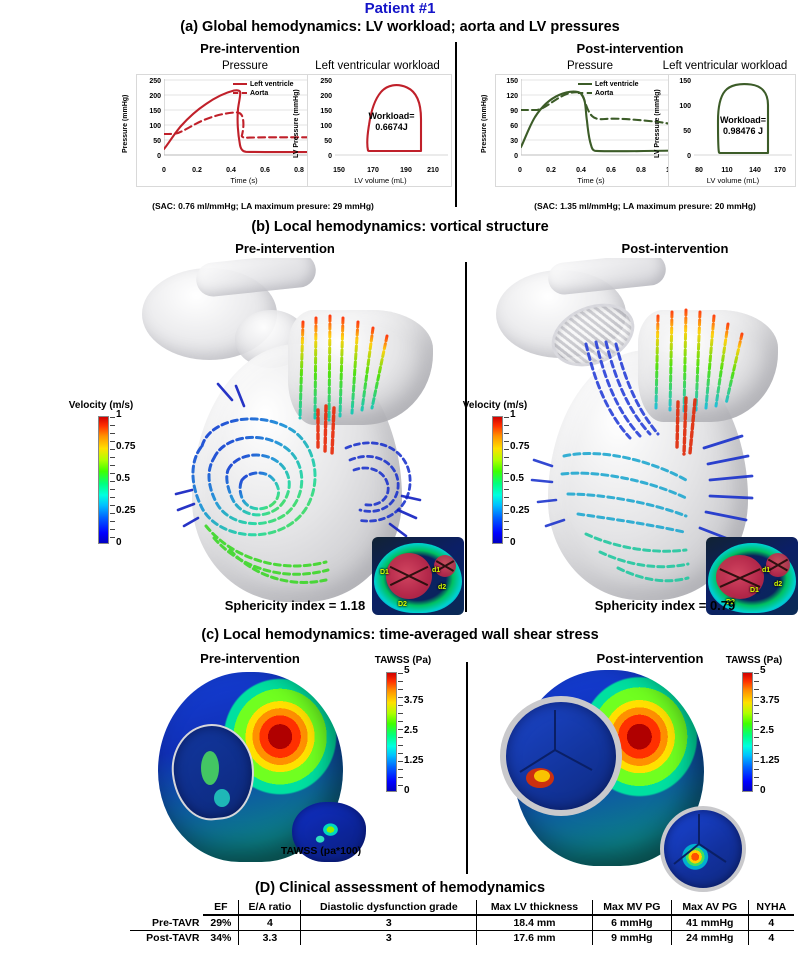  I want to click on ytick: 250, so click(155, 81).